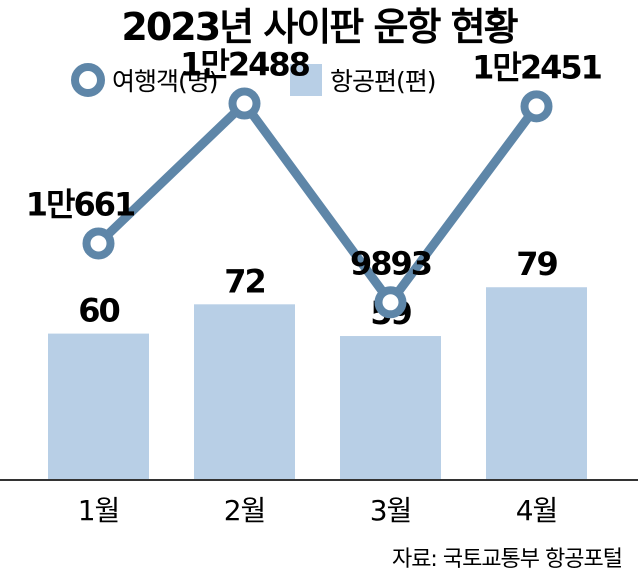 Image resolution: width=638 pixels, height=578 pixels. What do you see at coordinates (319, 27) in the screenshot?
I see `chart-title: 2023년 사이판 운항 현황` at bounding box center [319, 27].